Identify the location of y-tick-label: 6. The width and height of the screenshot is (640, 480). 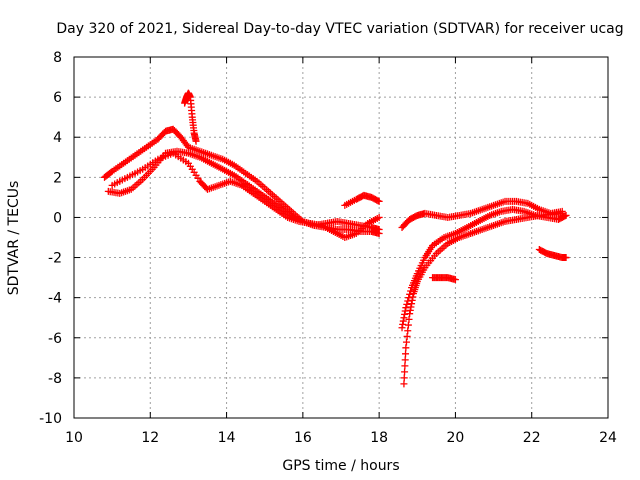
(57, 98).